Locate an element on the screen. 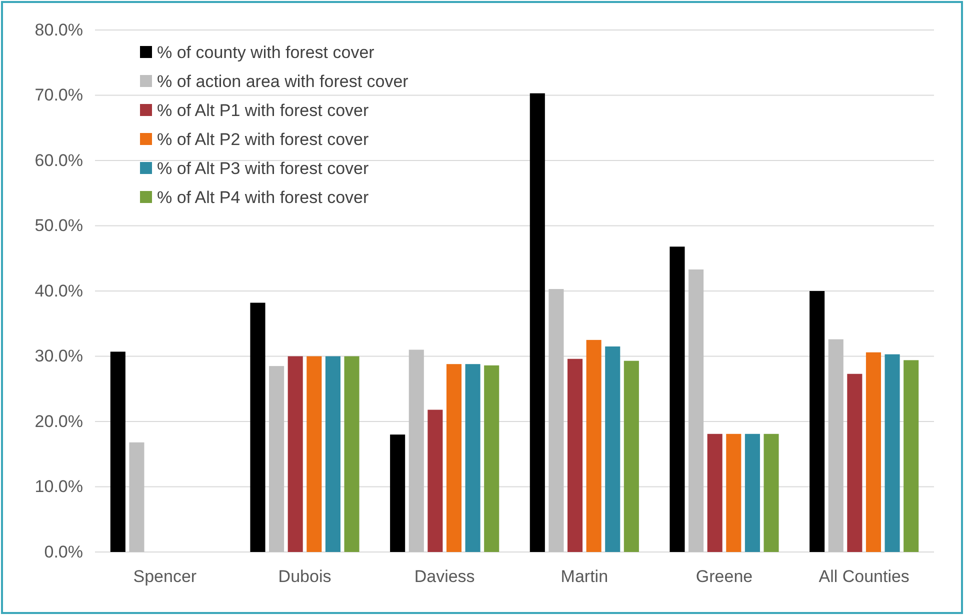  x-tick-label: Daviess is located at coordinates (444, 576).